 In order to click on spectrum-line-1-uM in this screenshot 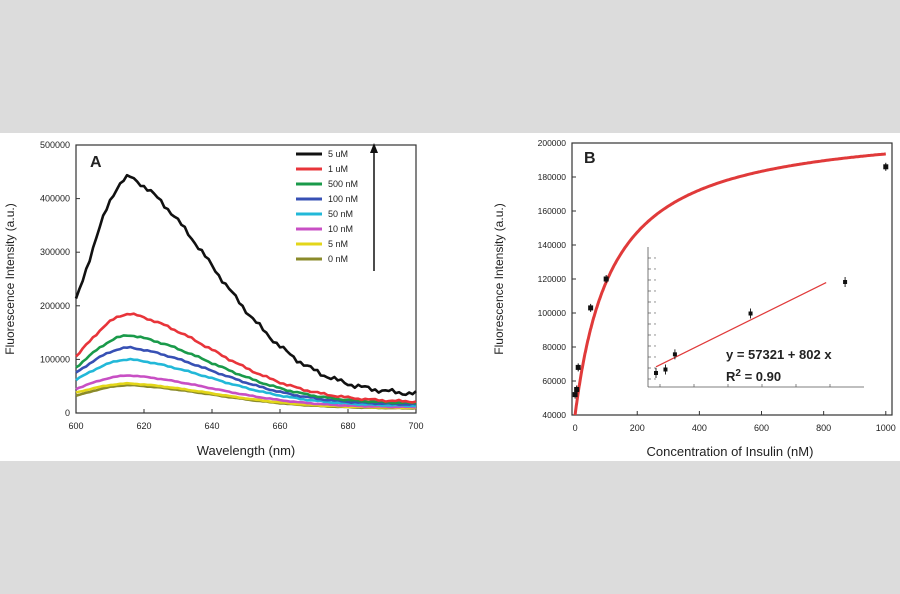, I will do `click(246, 358)`.